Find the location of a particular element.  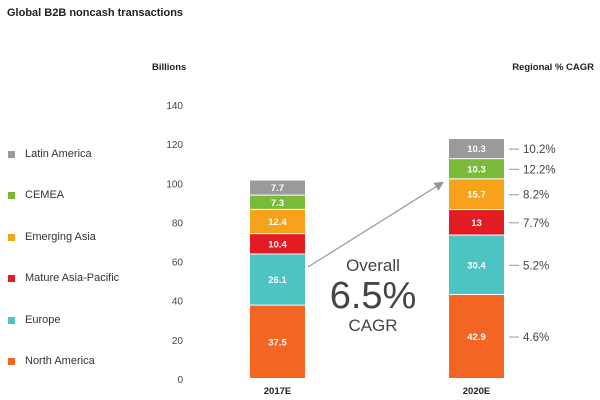

legend-item-mature-asia-pacific: Mature Asia-Pacific is located at coordinates (63, 278).